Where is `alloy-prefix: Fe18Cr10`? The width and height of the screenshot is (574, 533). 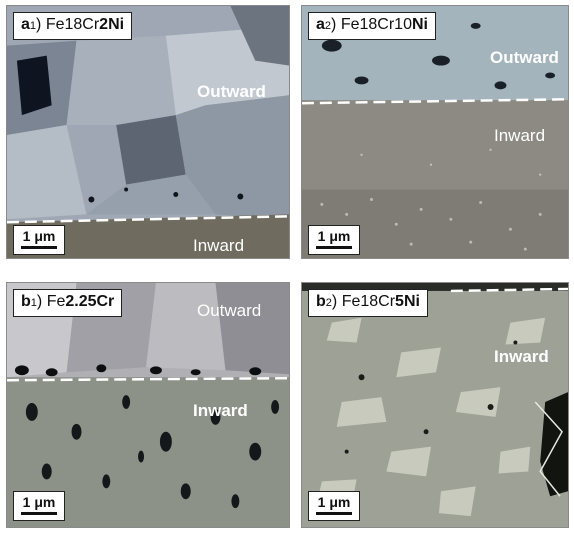
alloy-prefix: Fe18Cr10 is located at coordinates (376, 24).